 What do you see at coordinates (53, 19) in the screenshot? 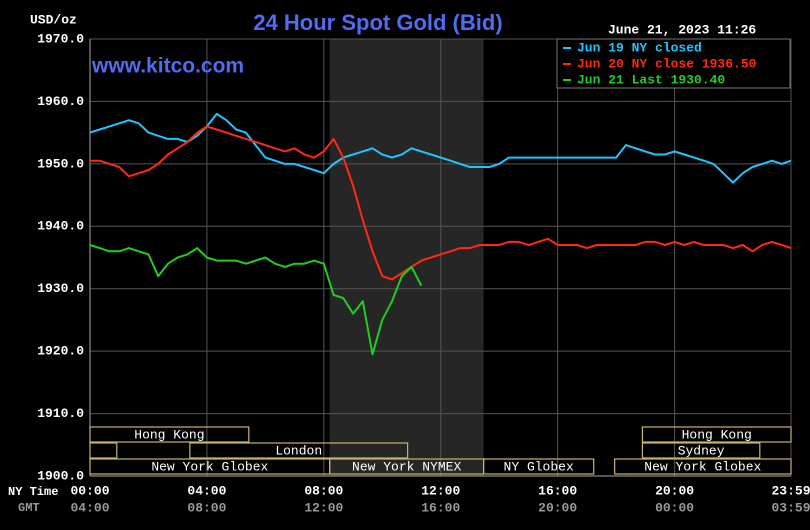
I see `y-axis-label: USD/oz` at bounding box center [53, 19].